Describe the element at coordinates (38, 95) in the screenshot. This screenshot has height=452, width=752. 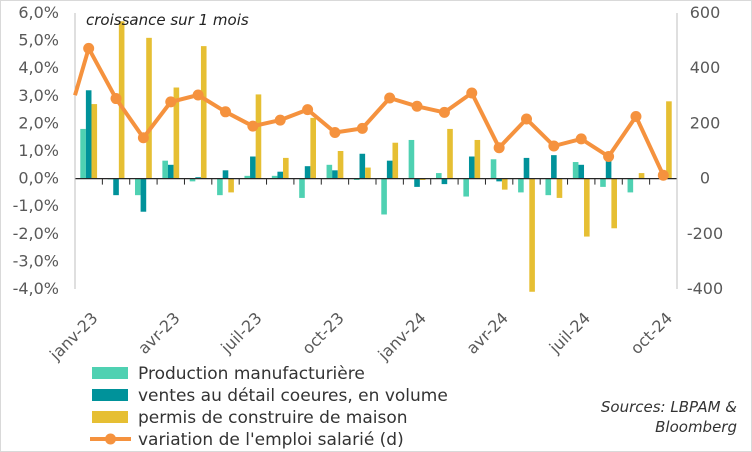
I see `left-tick-label: 3,0%` at that location.